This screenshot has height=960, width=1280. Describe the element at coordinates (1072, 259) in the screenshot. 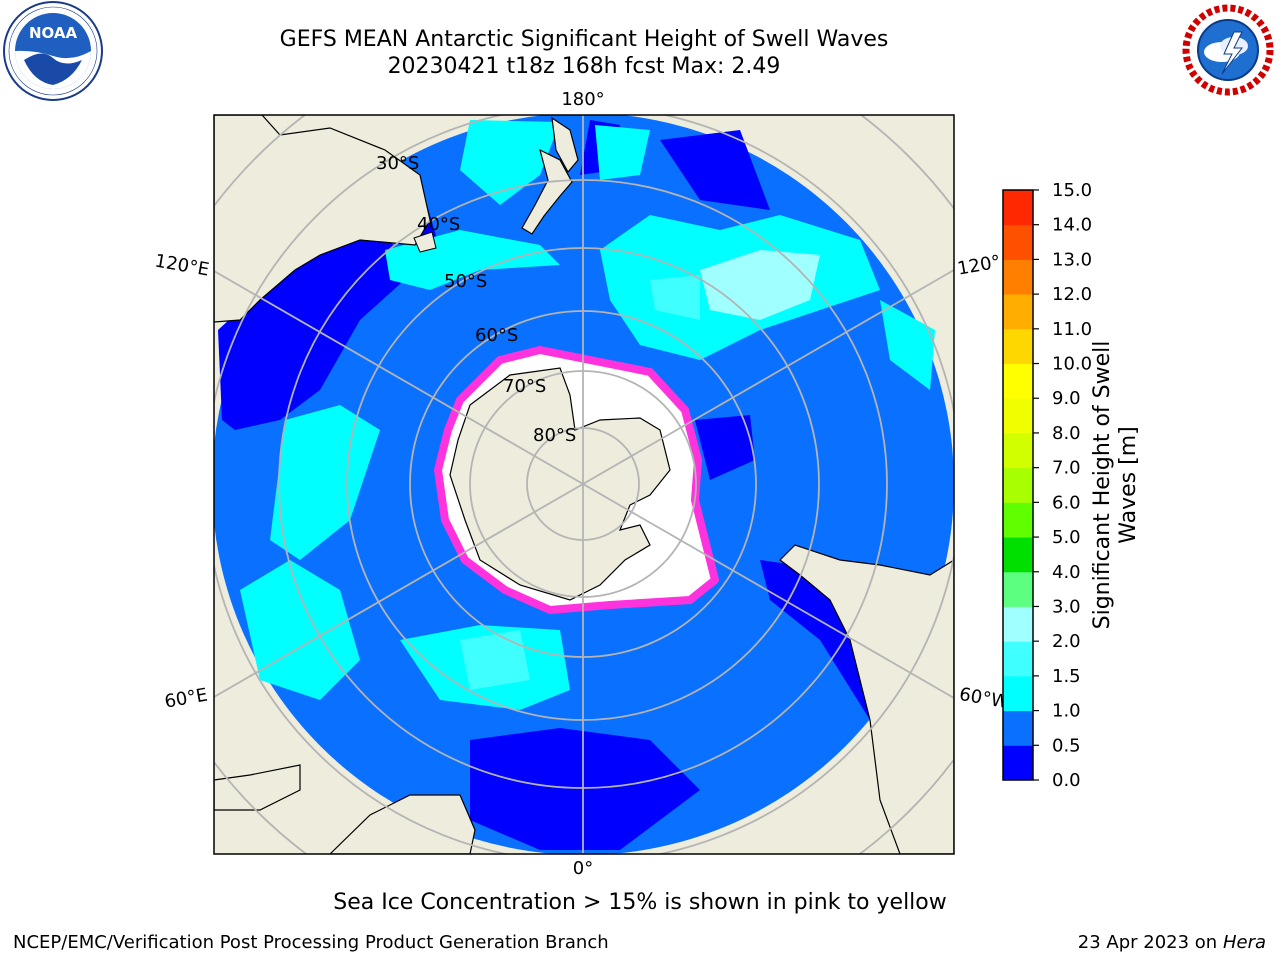

I see `colorbar-tick-label: 13.0` at that location.